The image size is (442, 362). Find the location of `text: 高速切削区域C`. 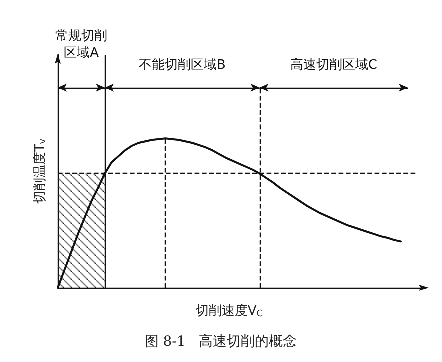

text: 高速切削区域C is located at coordinates (334, 64).